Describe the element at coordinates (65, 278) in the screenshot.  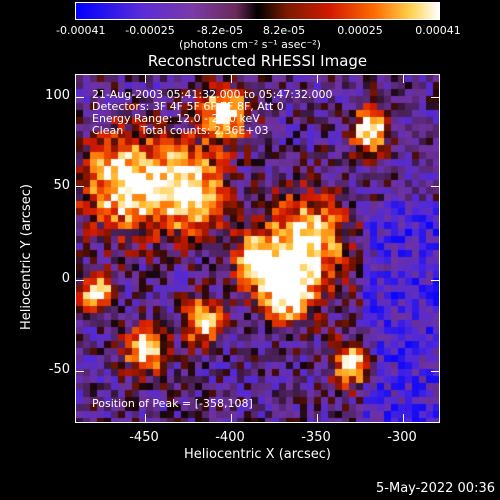
I see `y-tick-label: 0` at that location.